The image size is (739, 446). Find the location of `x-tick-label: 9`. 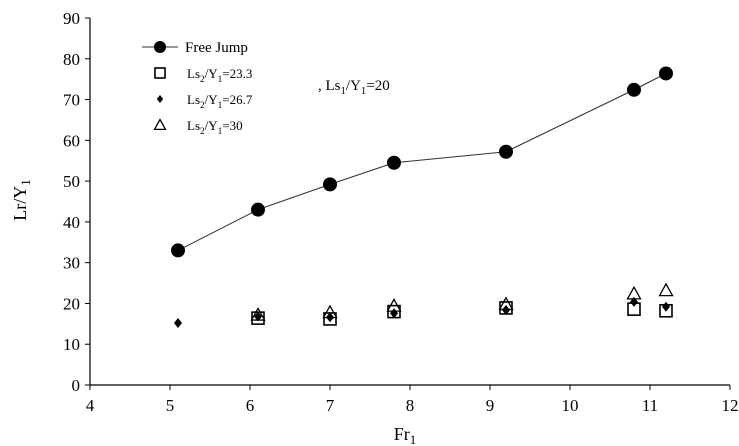

x-tick-label: 9 is located at coordinates (490, 405).